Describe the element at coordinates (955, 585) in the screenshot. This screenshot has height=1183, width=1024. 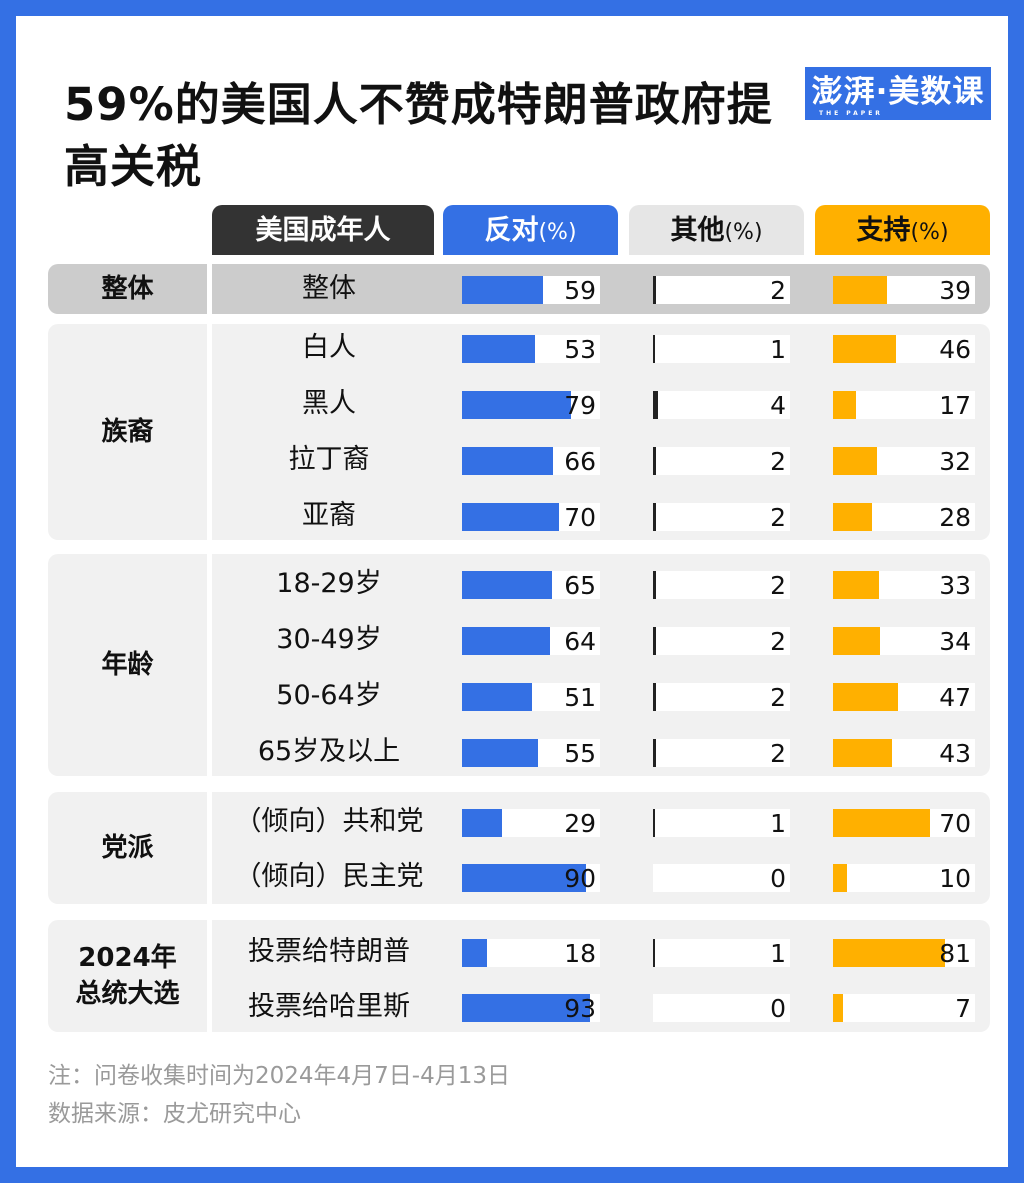
I see `support-value: 33` at that location.